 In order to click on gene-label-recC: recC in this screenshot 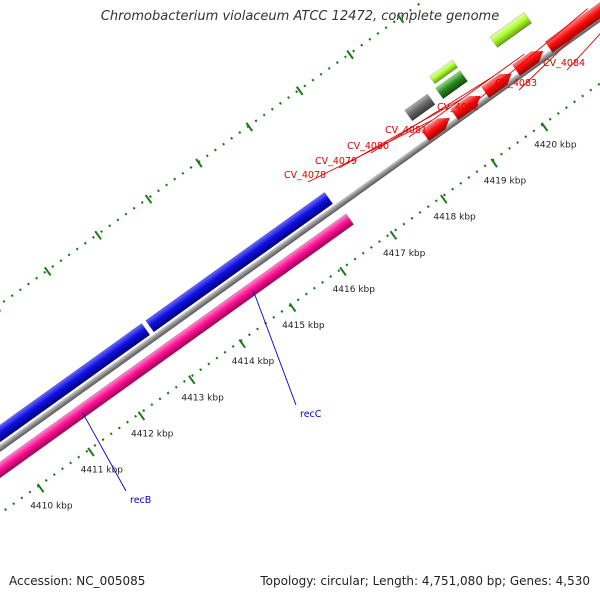, I will do `click(311, 414)`.